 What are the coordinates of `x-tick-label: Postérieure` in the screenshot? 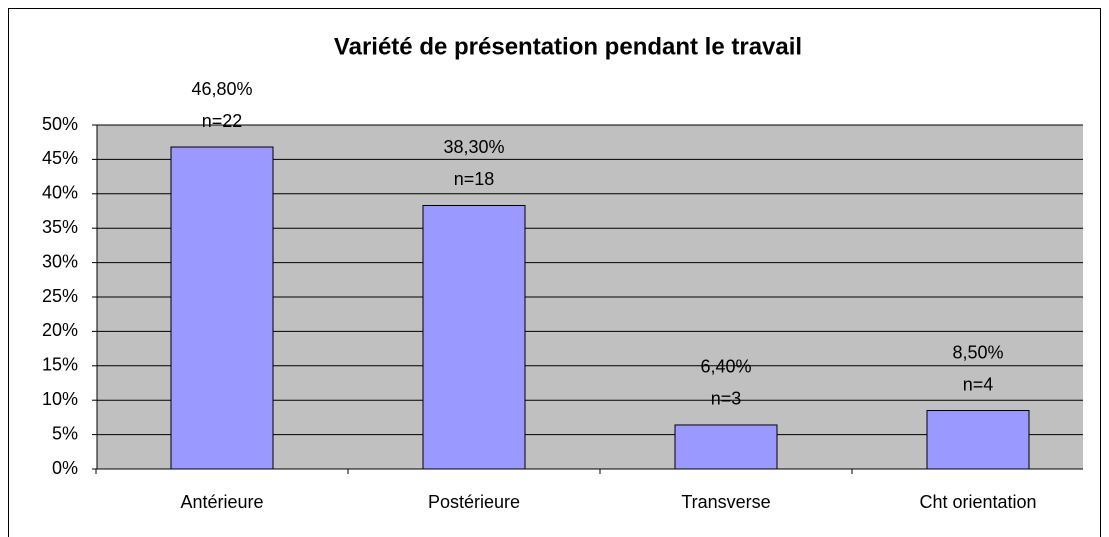 It's located at (474, 502).